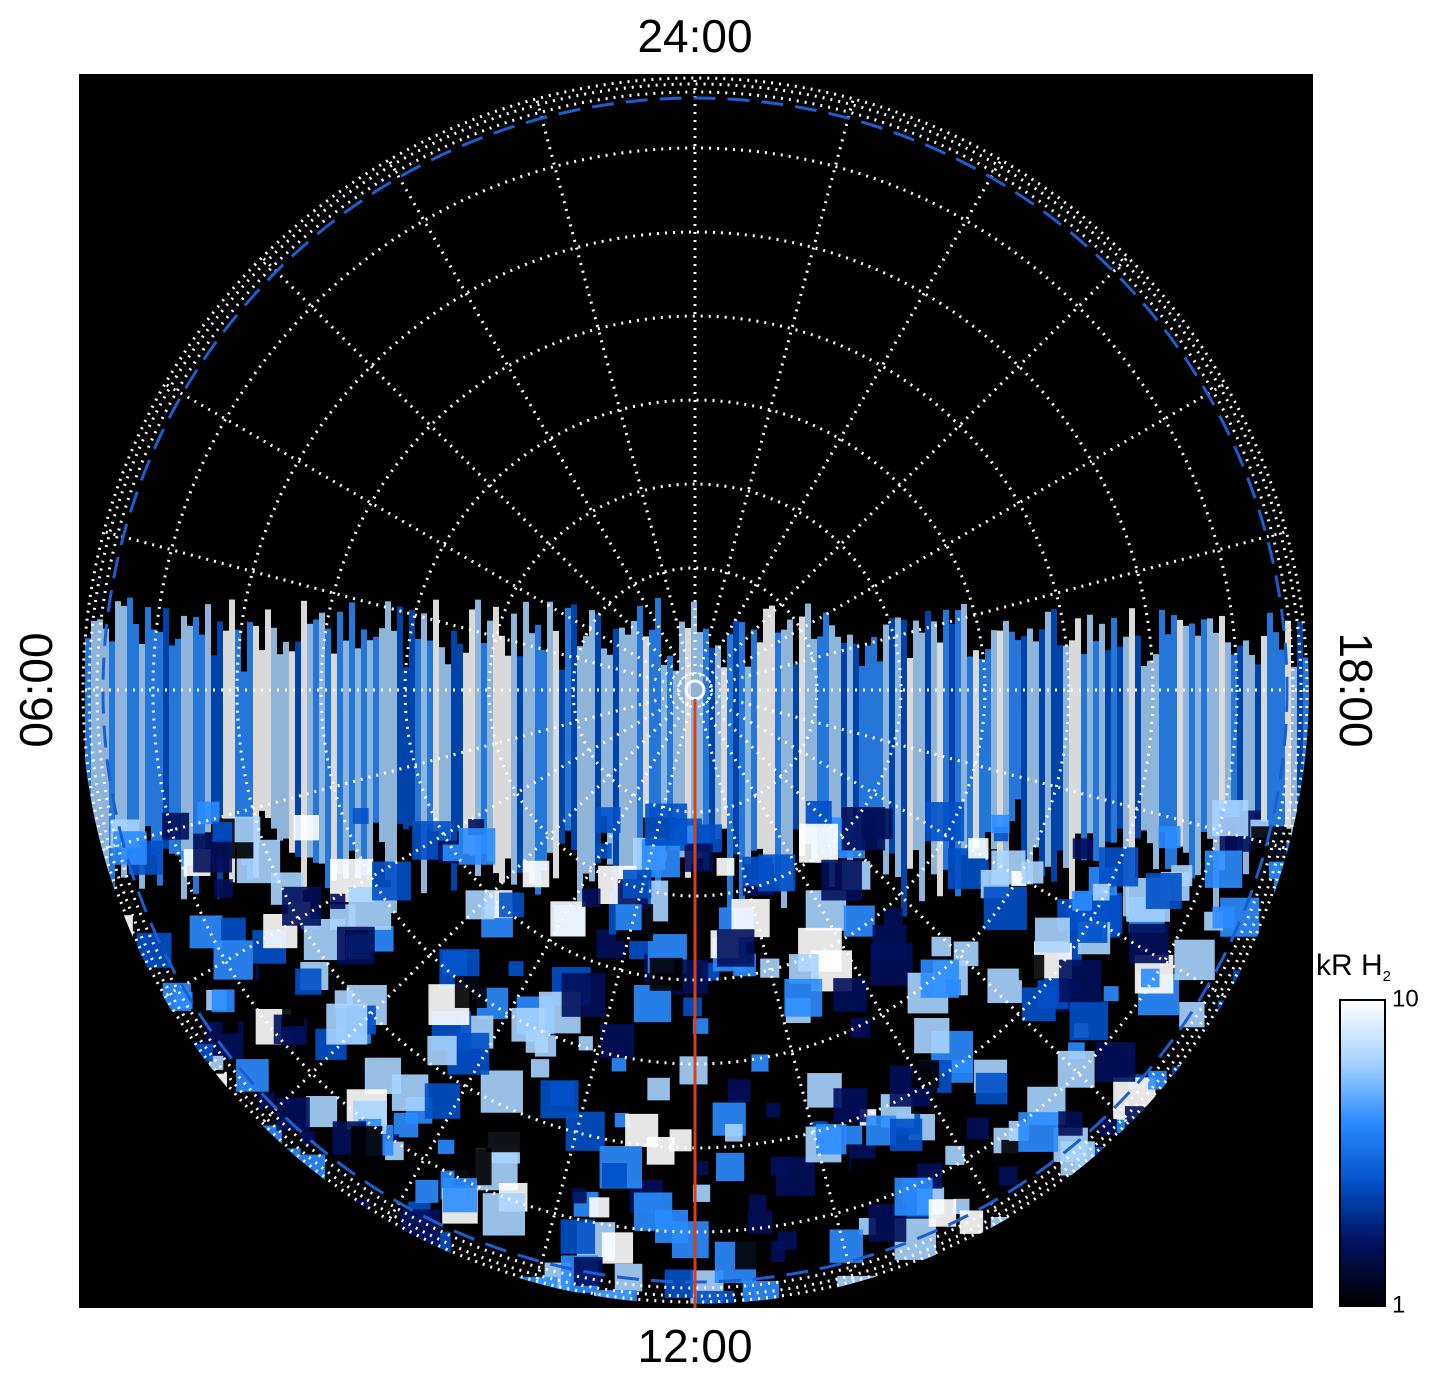 The width and height of the screenshot is (1447, 1384). I want to click on time-label-left: 06:00, so click(36, 689).